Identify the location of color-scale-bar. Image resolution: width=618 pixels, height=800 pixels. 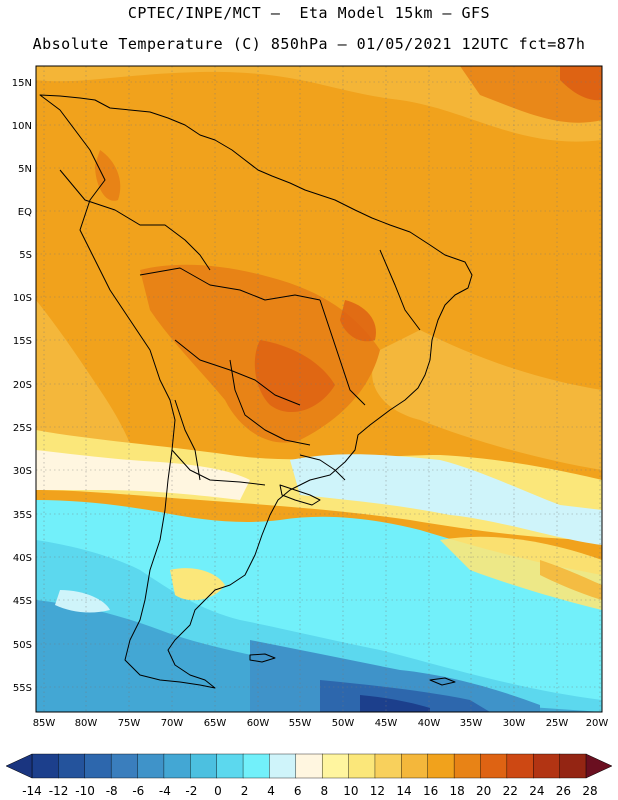
(309, 766).